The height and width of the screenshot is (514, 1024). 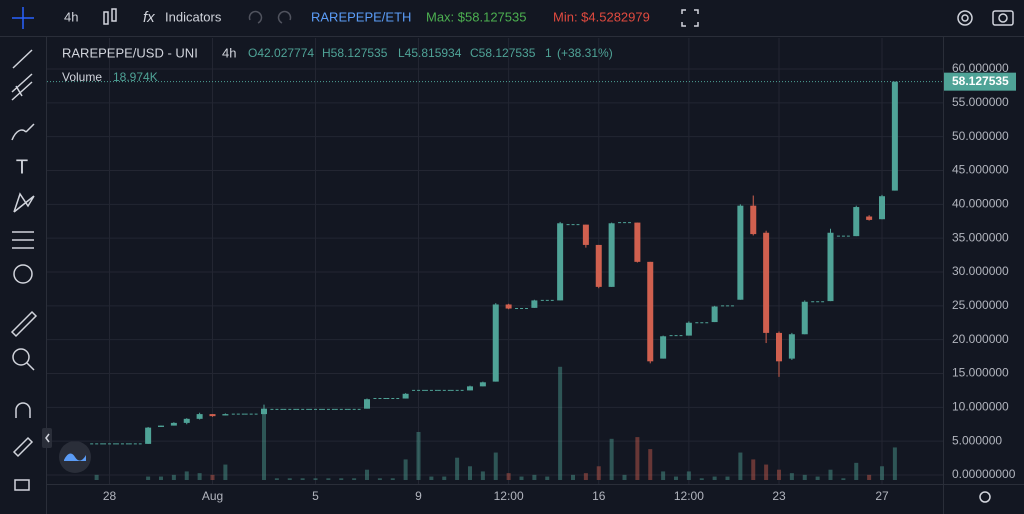 I want to click on svg-text: T, so click(x=22, y=167).